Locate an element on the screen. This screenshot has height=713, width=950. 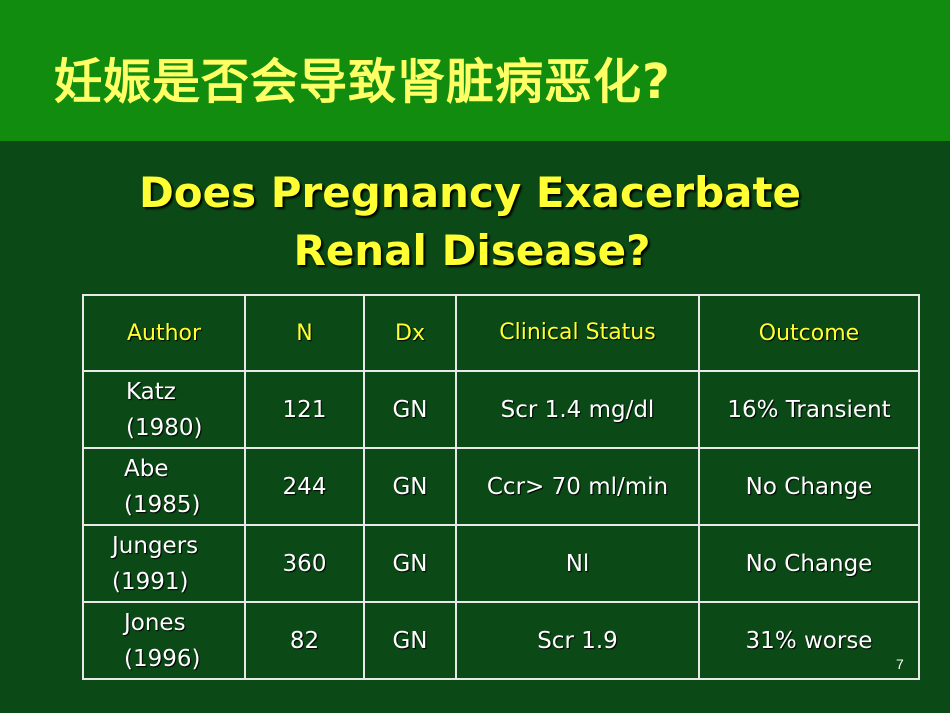
author-cell: Katz (1980) is located at coordinates (164, 409).